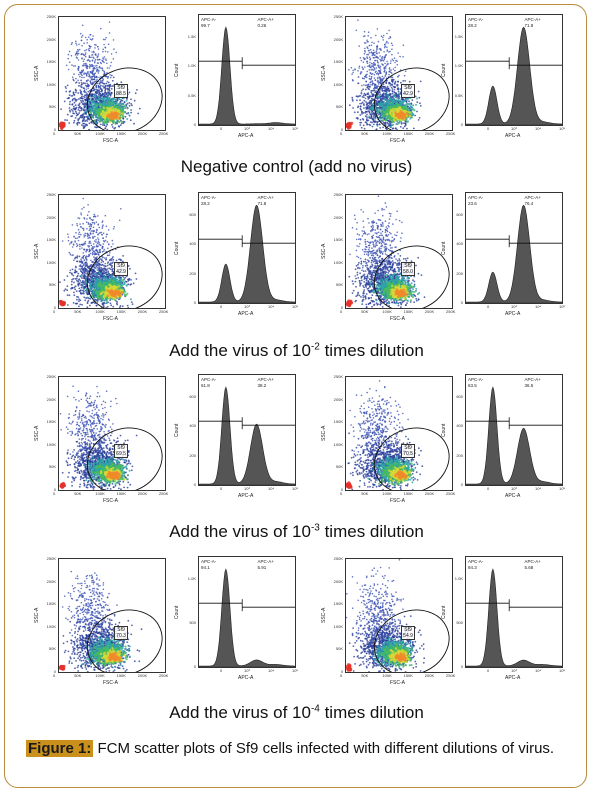  What do you see at coordinates (191, 95) in the screenshot?
I see `y-tick-label: 0.5K` at bounding box center [191, 95].